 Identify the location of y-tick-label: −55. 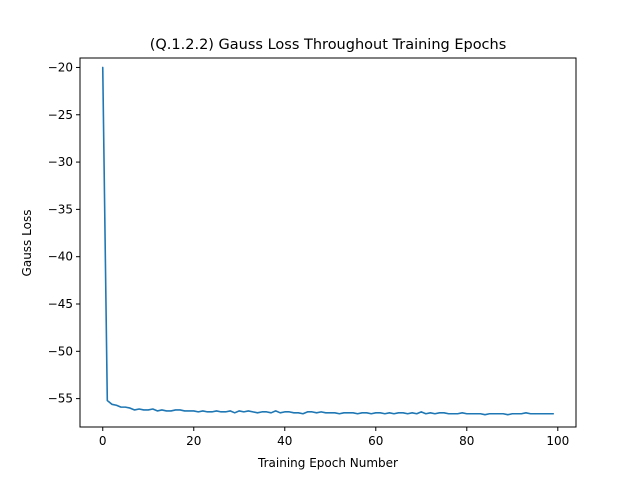
(60, 399).